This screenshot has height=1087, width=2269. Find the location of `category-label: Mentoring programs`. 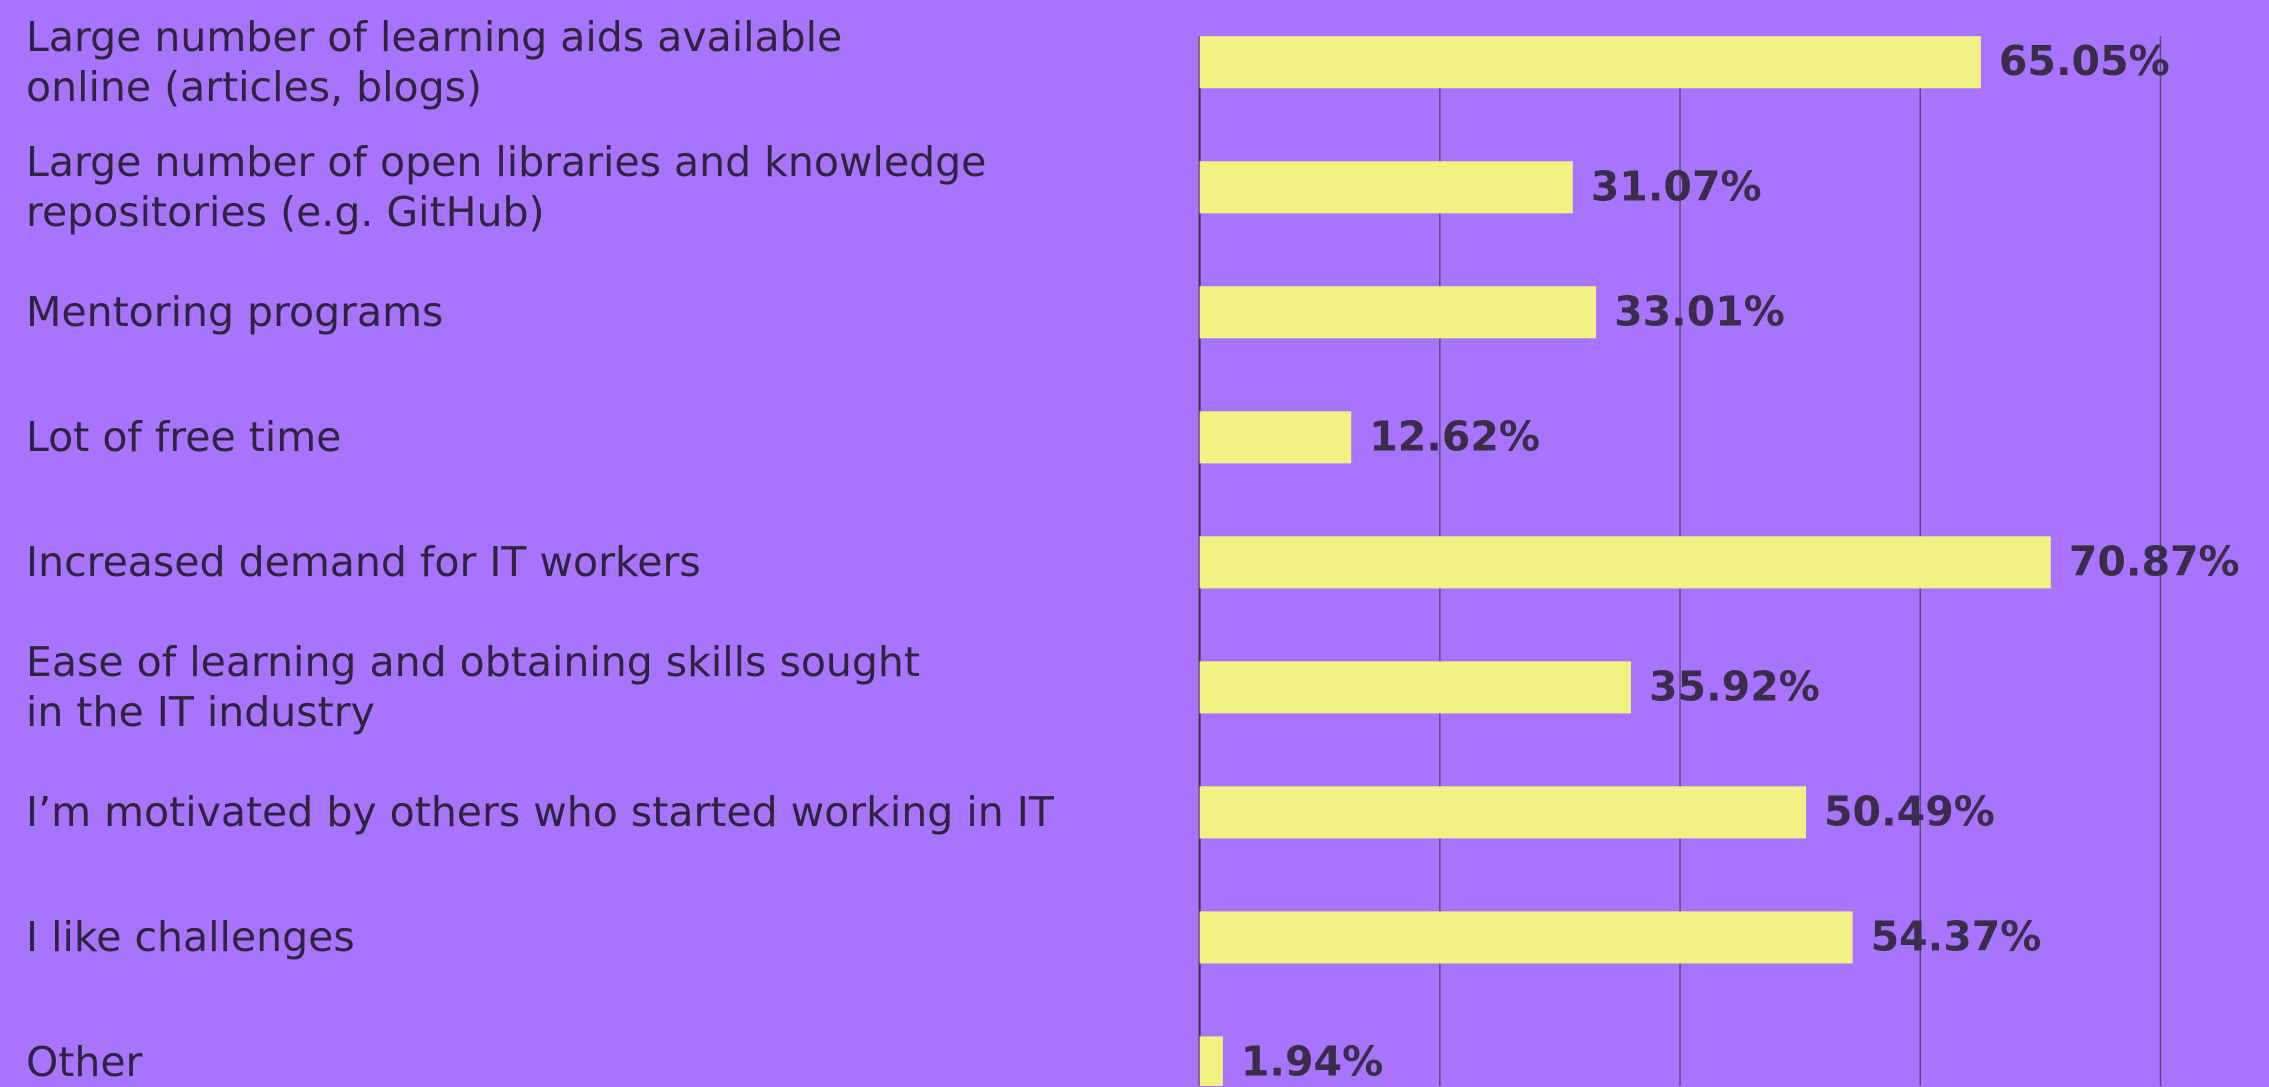

category-label: Mentoring programs is located at coordinates (235, 312).